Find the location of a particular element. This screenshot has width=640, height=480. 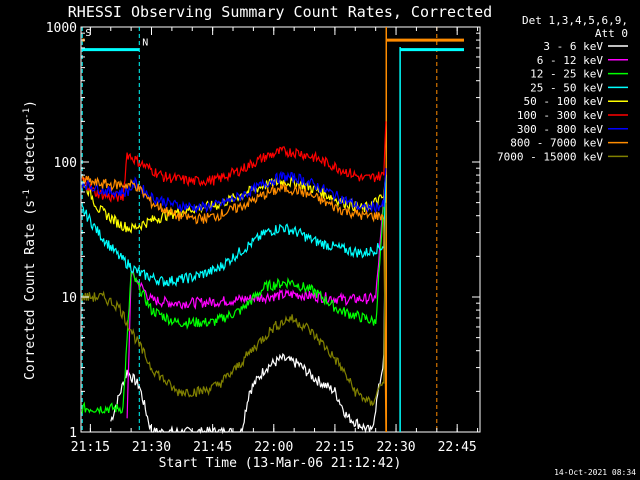

x-tick-label: 21:45 is located at coordinates (212, 447).